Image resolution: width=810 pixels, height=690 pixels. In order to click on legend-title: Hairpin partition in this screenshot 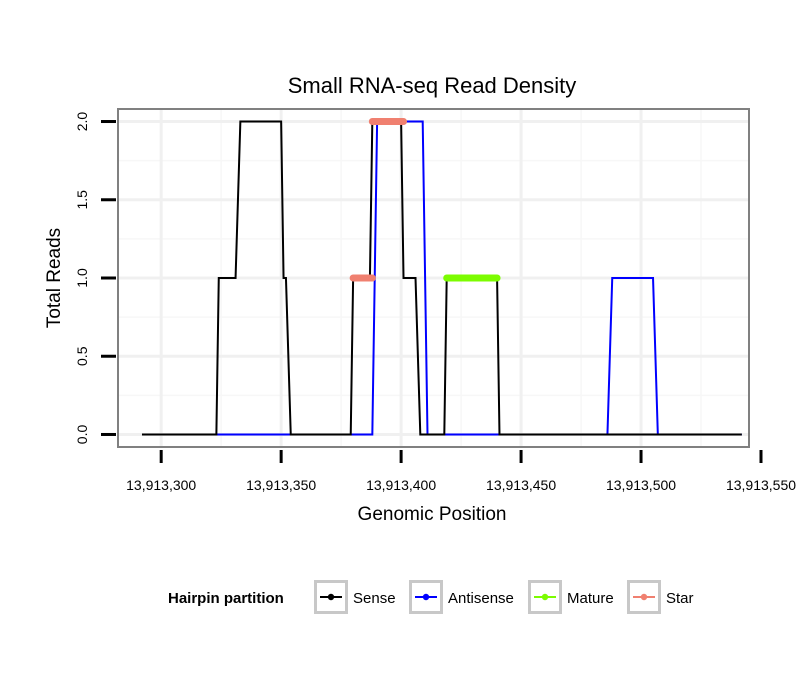, I will do `click(226, 598)`.